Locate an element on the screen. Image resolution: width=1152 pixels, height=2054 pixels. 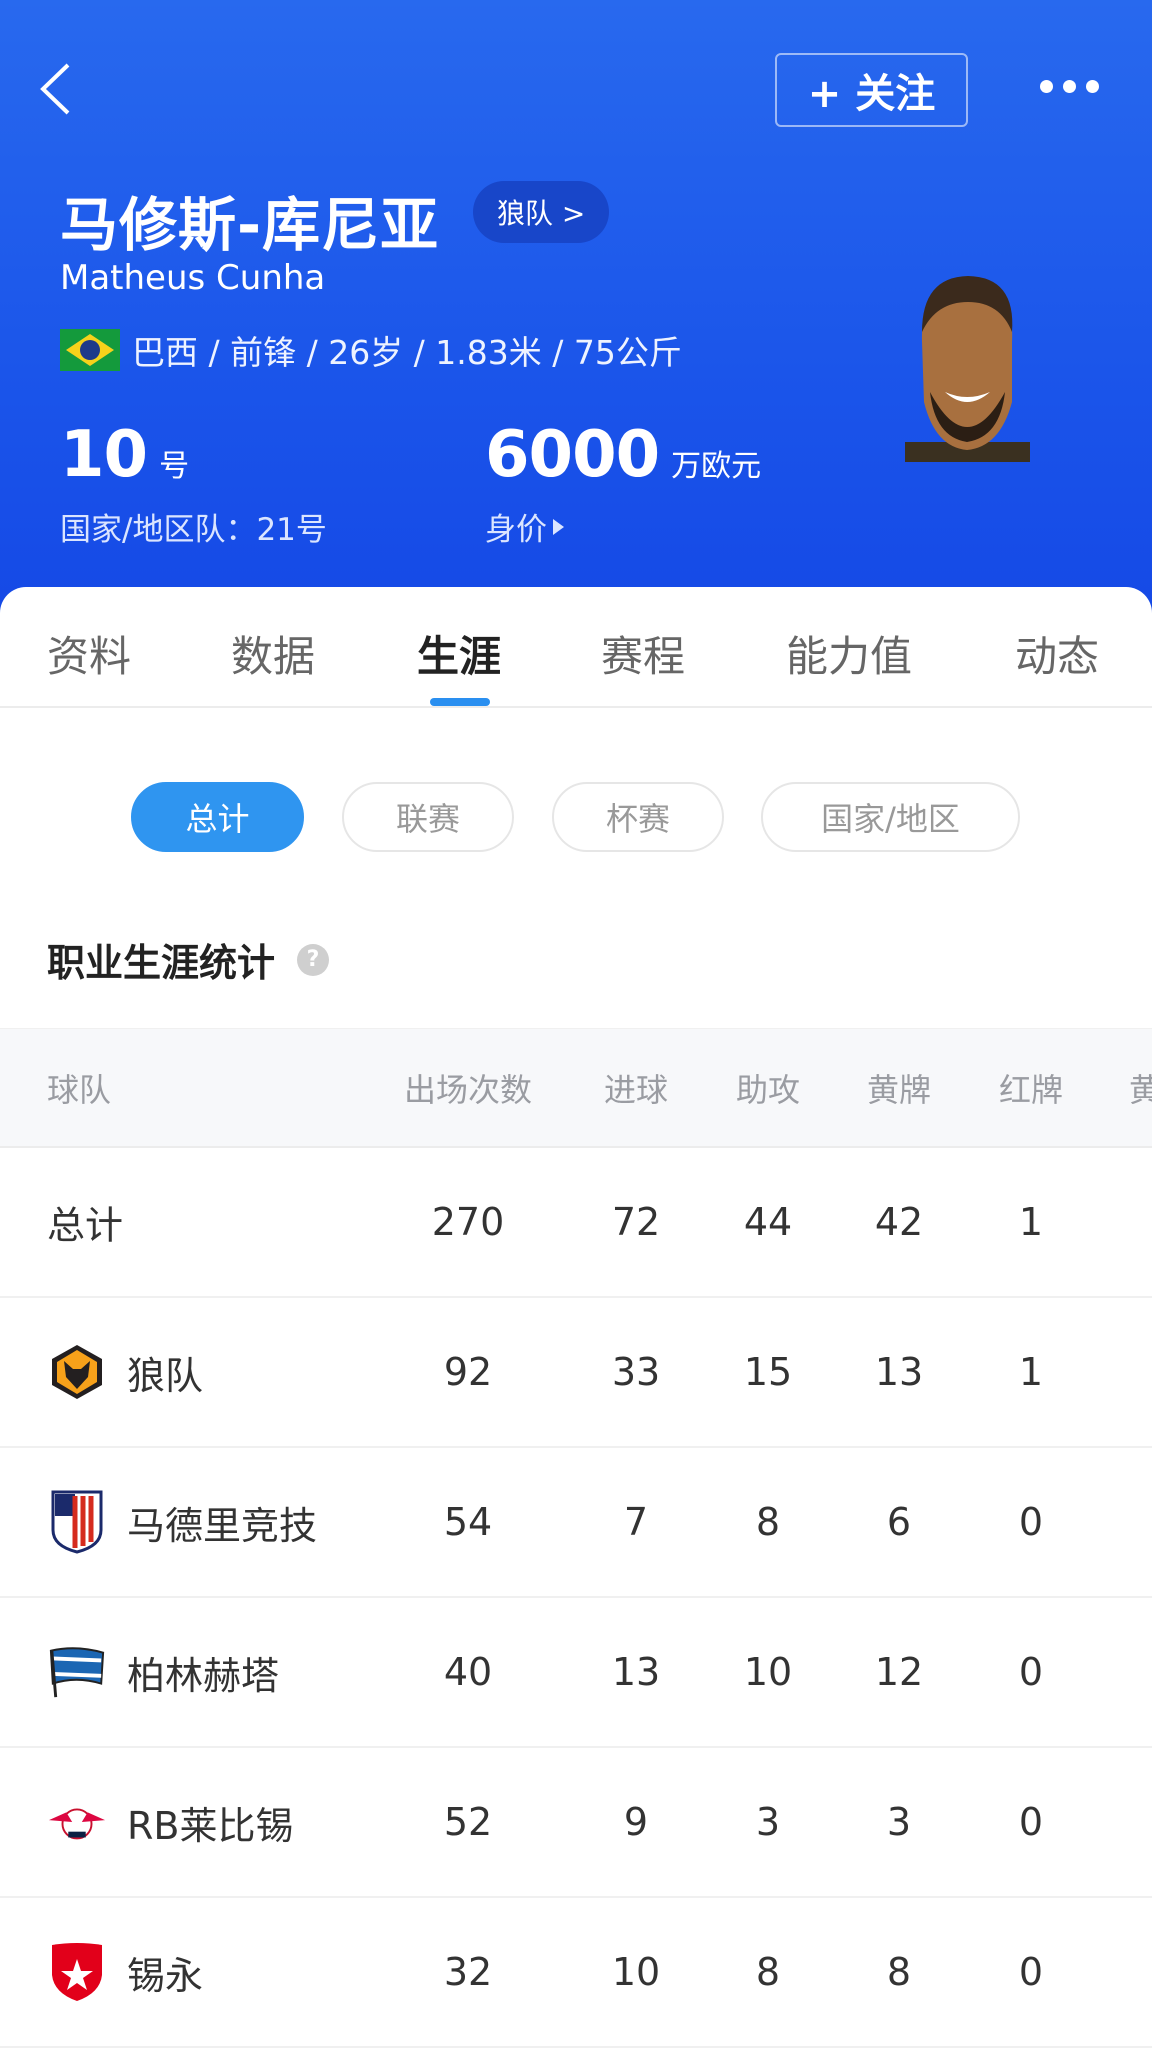
table-row: 锡永 32 10 8 8 0 is located at coordinates (576, 1973).